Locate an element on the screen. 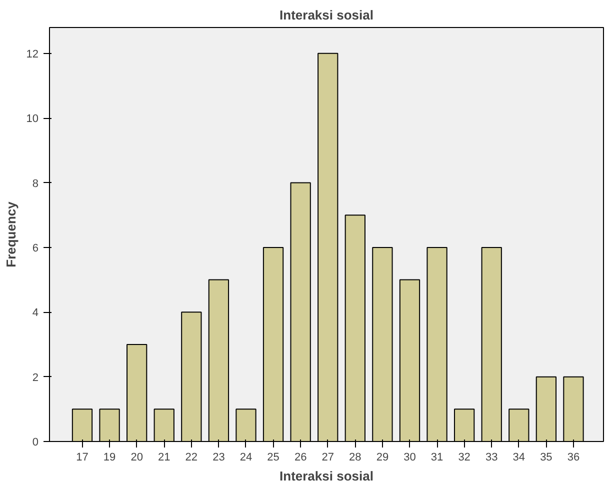 This screenshot has height=486, width=609. x-tick-label: 36 is located at coordinates (573, 458).